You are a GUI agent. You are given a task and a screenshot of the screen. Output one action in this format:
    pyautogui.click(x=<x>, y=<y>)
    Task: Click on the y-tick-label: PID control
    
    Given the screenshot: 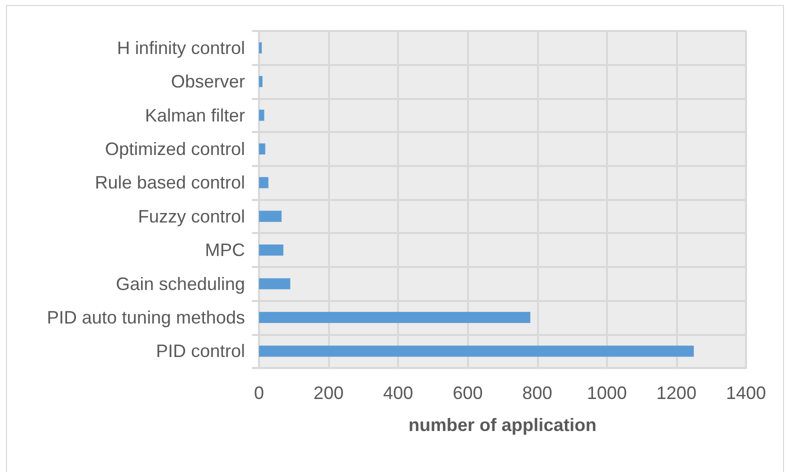 What is the action you would take?
    pyautogui.click(x=200, y=351)
    